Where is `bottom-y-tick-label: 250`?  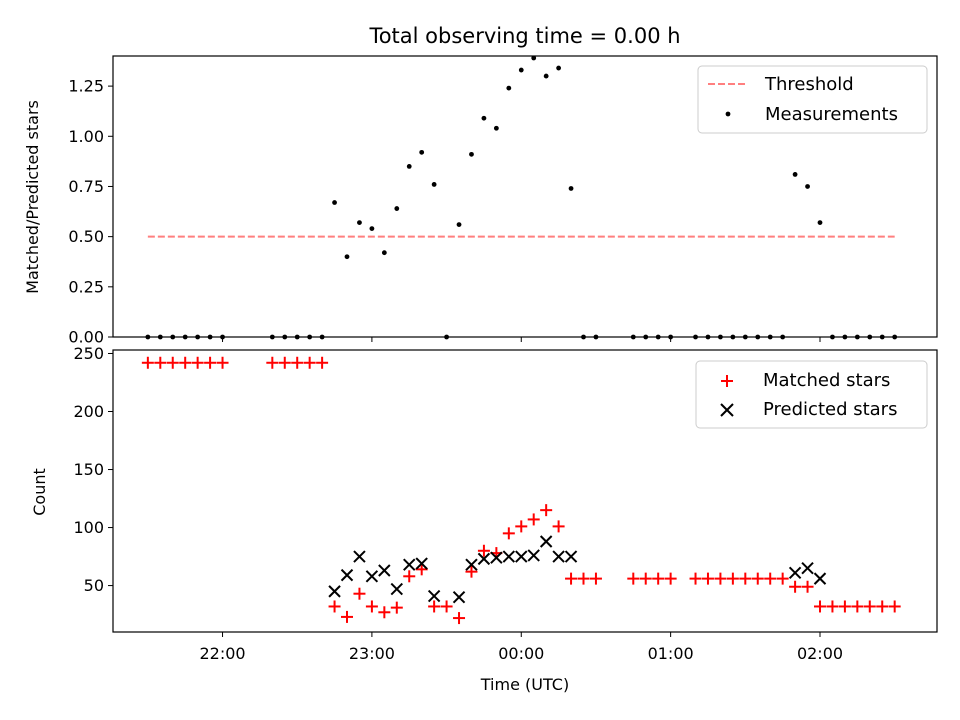
bottom-y-tick-label: 250 is located at coordinates (88, 353).